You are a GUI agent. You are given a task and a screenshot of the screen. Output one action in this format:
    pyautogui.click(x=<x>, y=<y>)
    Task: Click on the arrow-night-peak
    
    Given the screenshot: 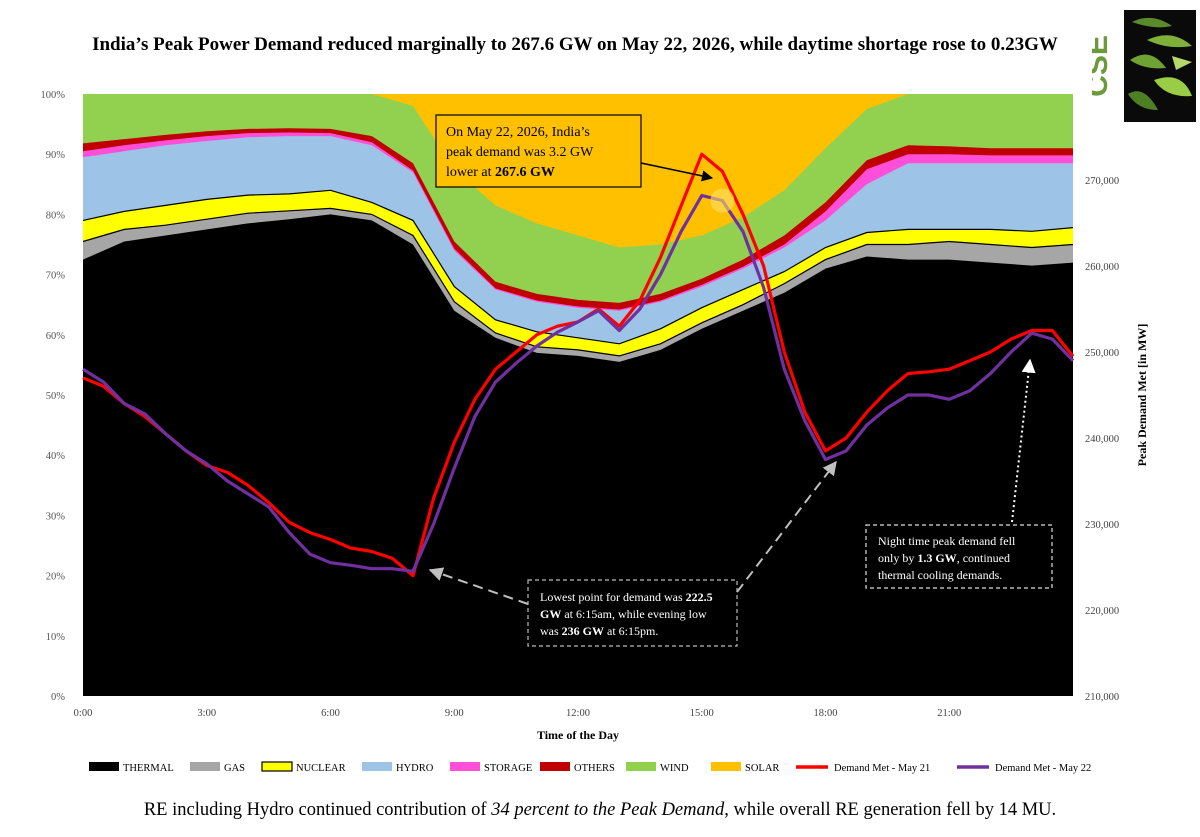 What is the action you would take?
    pyautogui.click(x=1023, y=440)
    